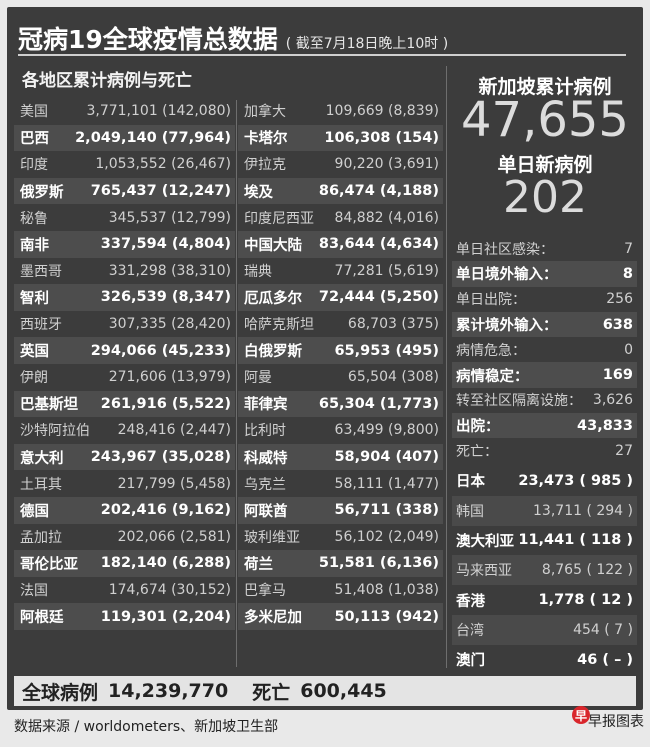 This screenshot has height=747, width=650. I want to click on country-row-value: 345,537 (12,799), so click(169, 217).